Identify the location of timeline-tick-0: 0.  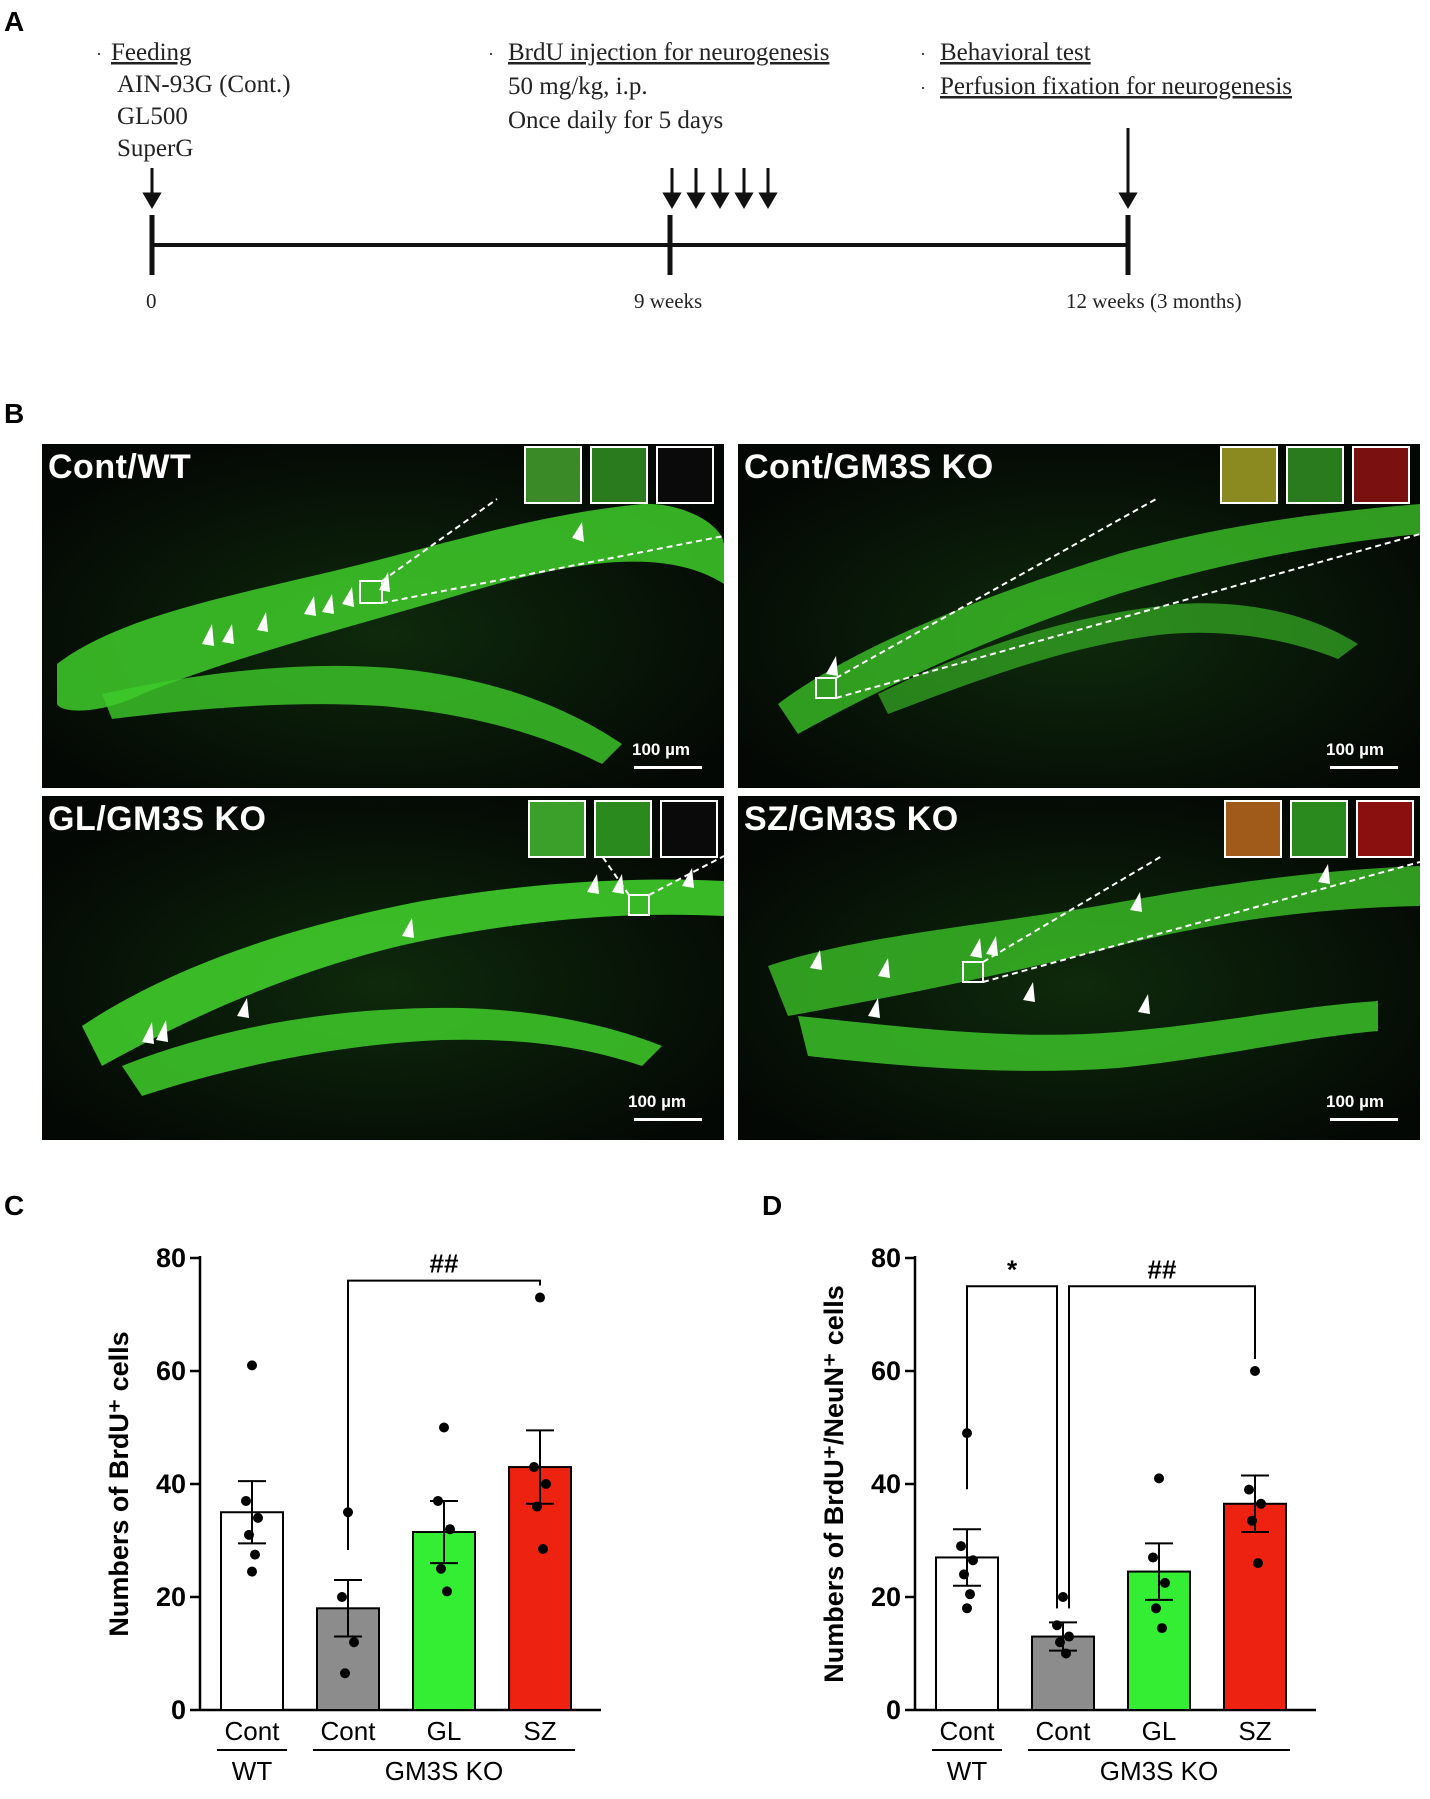
(151, 301).